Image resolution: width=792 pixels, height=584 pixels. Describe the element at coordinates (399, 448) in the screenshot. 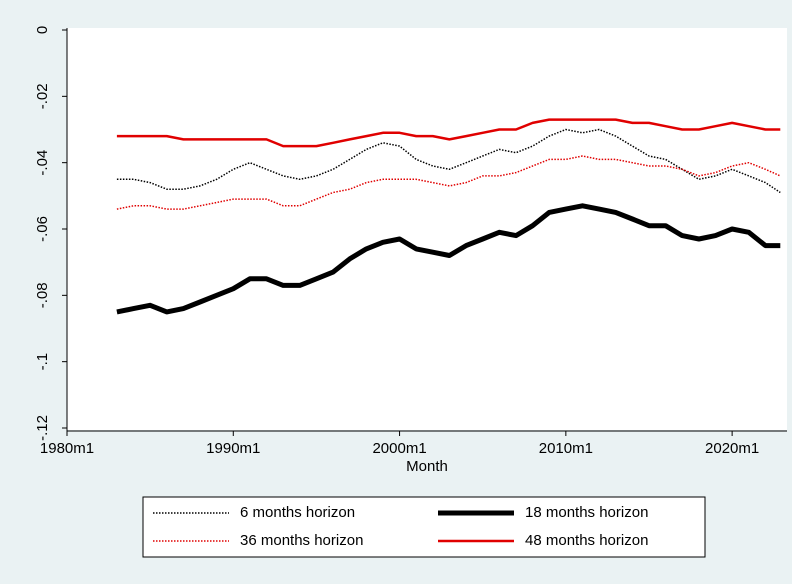

I see `x-tick-label: 2000m1` at that location.